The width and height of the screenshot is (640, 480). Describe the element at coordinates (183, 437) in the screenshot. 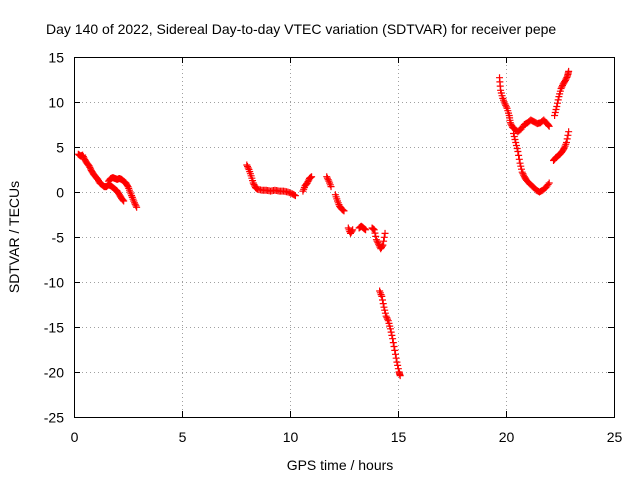

I see `x-tick-label: 5` at that location.